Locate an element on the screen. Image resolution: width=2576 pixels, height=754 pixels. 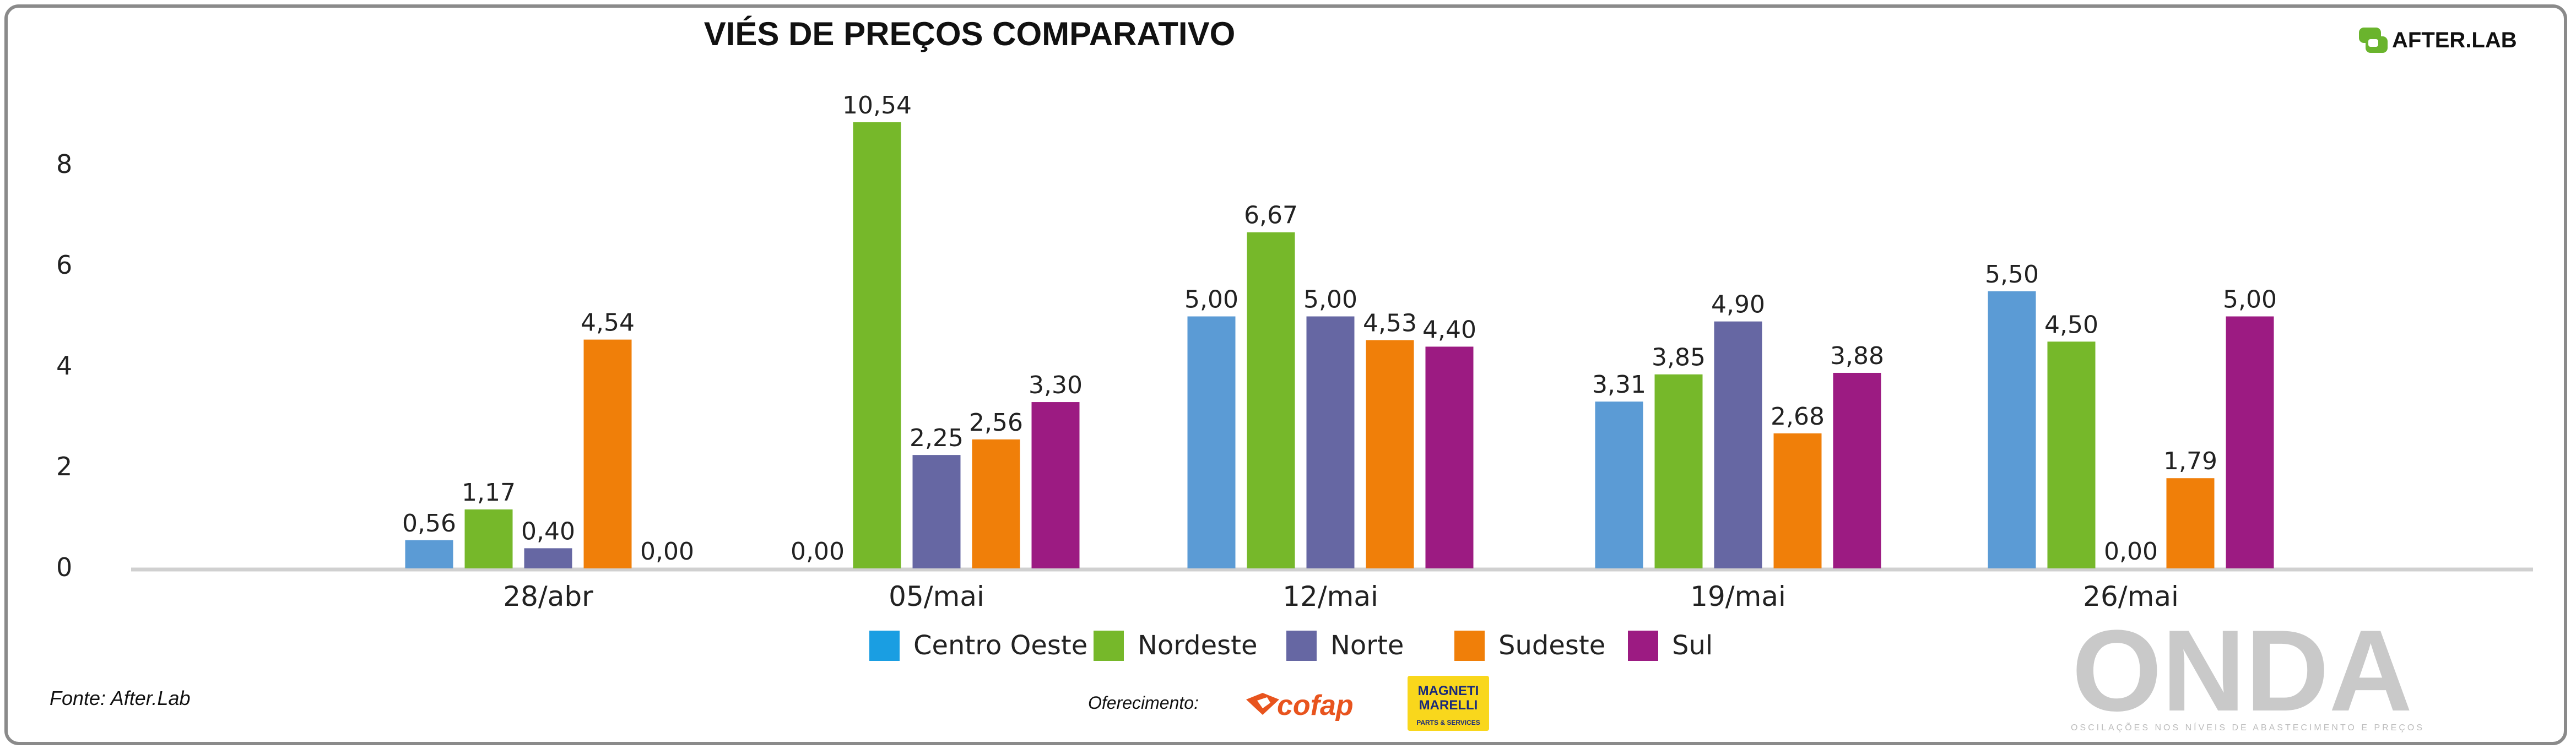
bar-sul-12-mai is located at coordinates (1450, 457).